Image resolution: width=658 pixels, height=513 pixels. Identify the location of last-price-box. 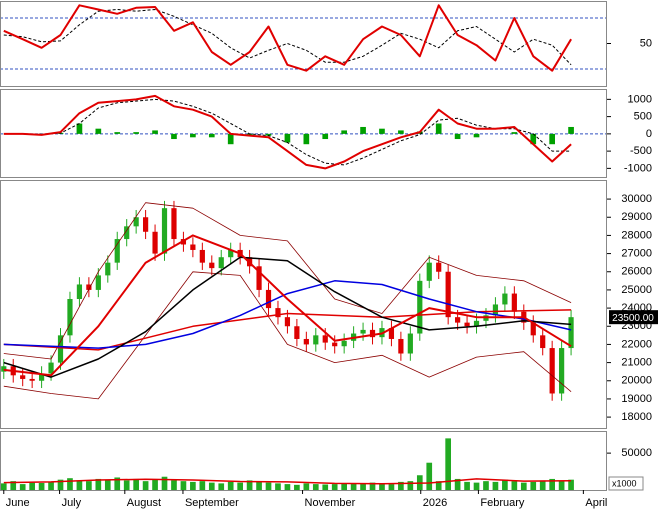
(633, 317).